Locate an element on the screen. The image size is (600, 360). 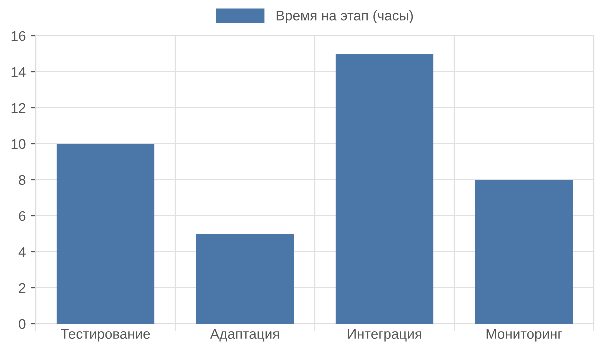
y-tick-label: 6 is located at coordinates (22, 216).